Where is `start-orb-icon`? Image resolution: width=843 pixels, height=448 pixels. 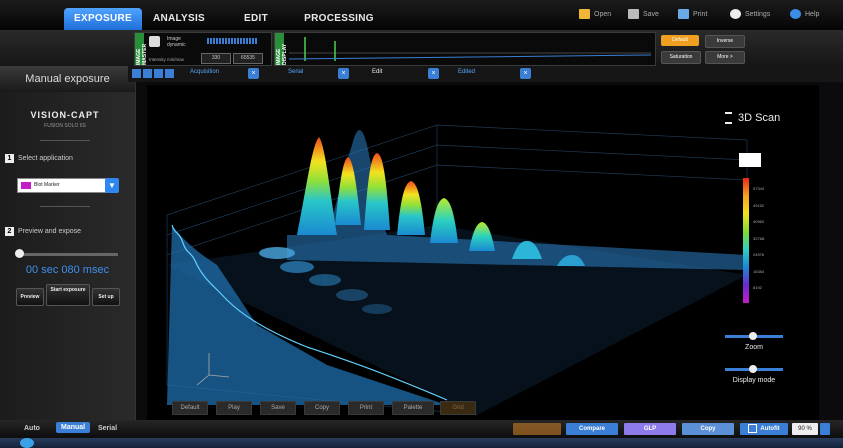 start-orb-icon is located at coordinates (27, 443).